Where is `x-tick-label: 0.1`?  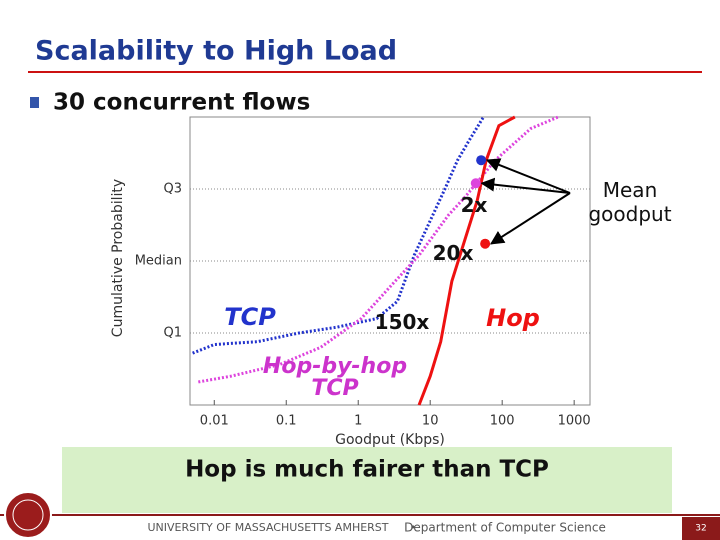
x-tick-label: 0.1 is located at coordinates (286, 421).